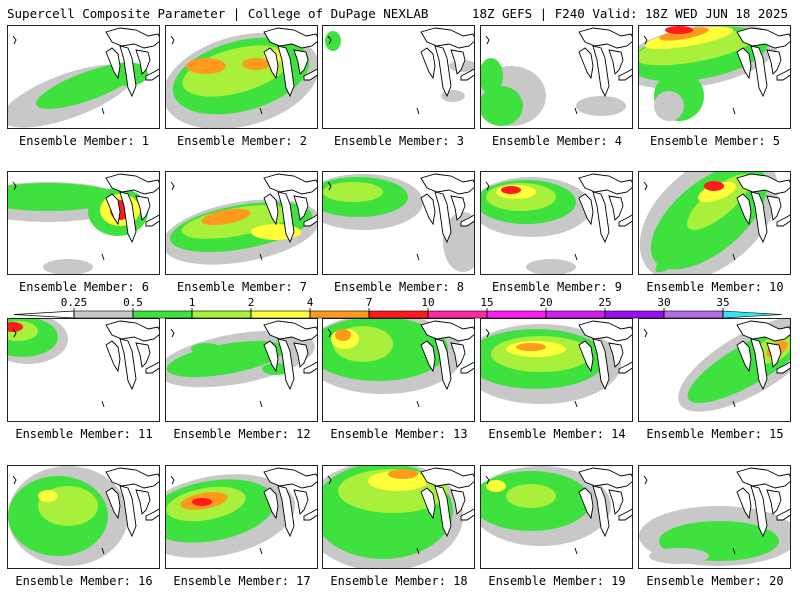  I want to click on colorbar-level-label: 35, so click(722, 302).